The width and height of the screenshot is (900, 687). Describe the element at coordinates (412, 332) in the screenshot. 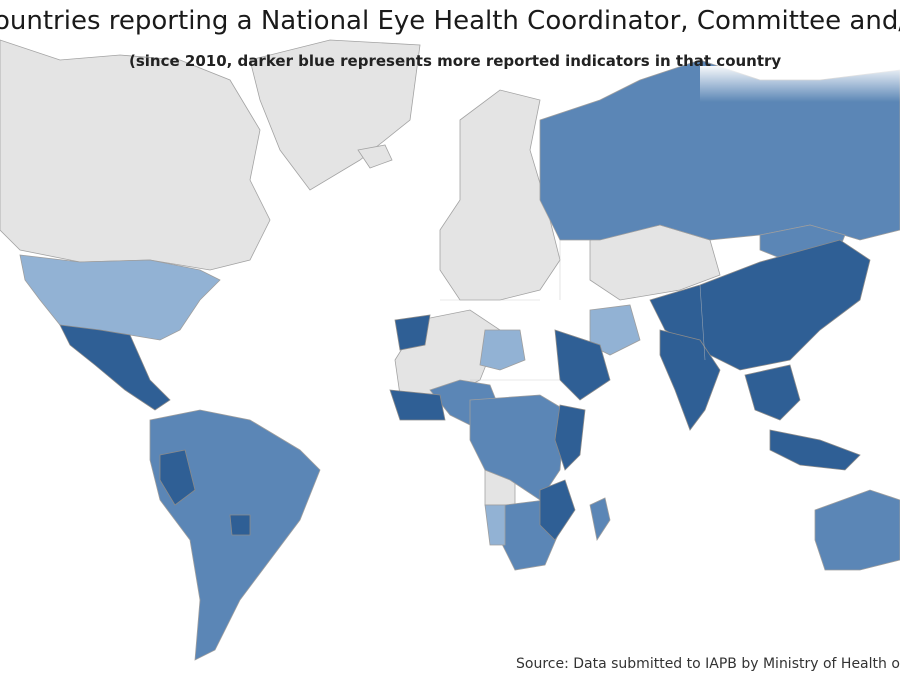

I see `region-morocco` at that location.